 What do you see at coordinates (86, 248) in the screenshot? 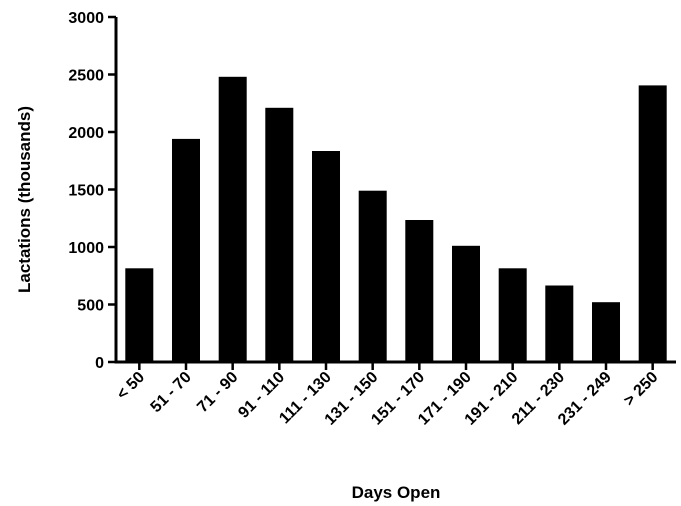
I see `y-tick-label: 1000` at bounding box center [86, 248].